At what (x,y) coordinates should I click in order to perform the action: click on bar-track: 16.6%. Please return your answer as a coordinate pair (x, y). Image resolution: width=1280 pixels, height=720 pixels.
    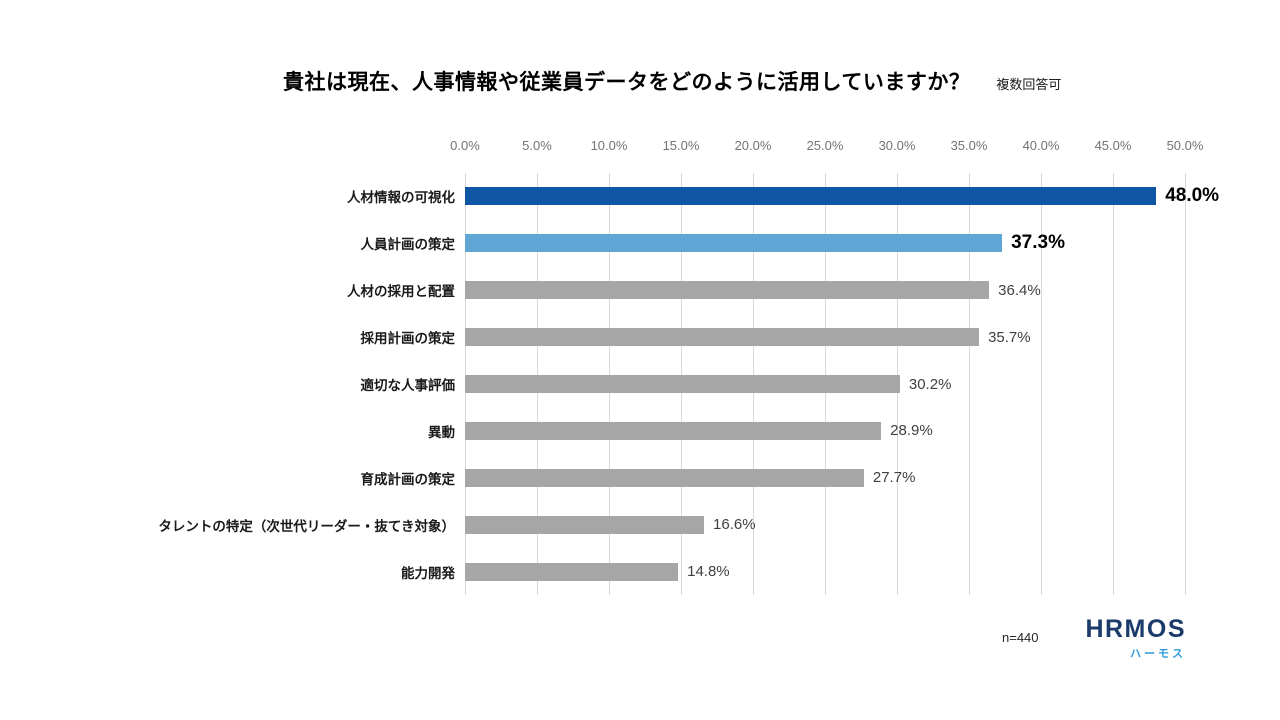
    Looking at the image, I should click on (825, 524).